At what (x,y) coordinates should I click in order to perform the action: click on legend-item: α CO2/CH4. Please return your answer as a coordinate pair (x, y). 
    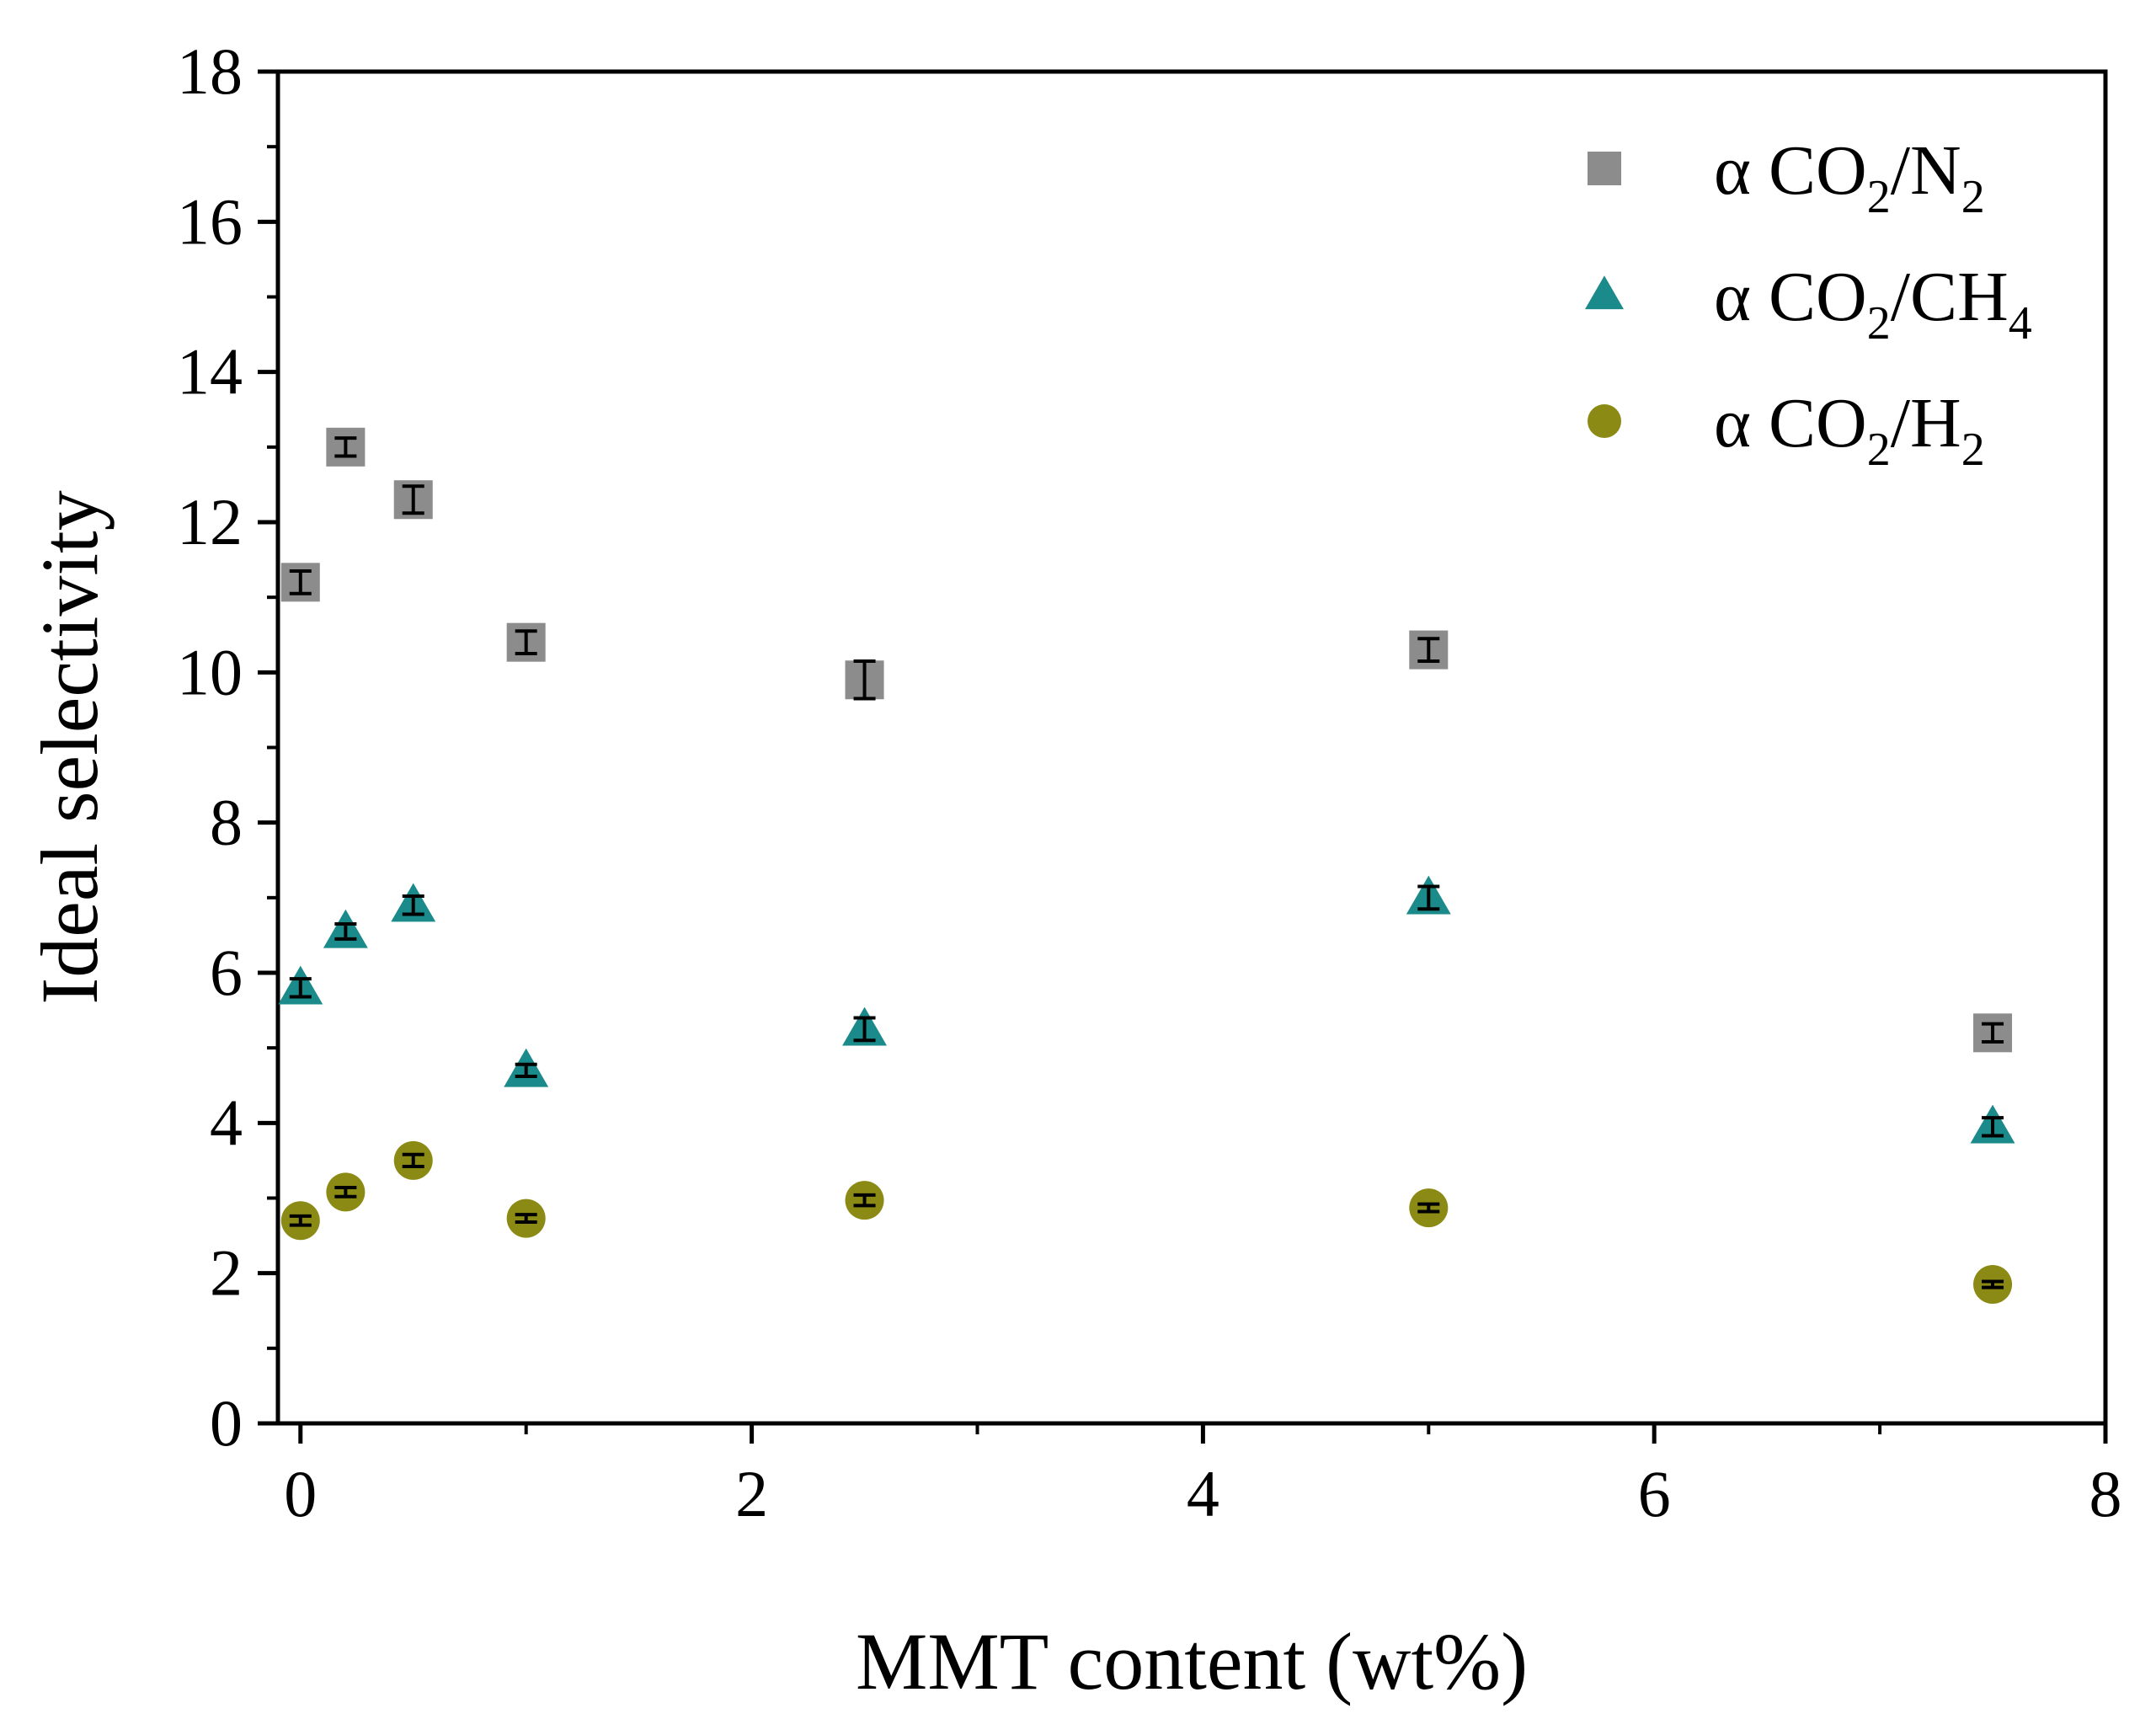
    Looking at the image, I should click on (1808, 304).